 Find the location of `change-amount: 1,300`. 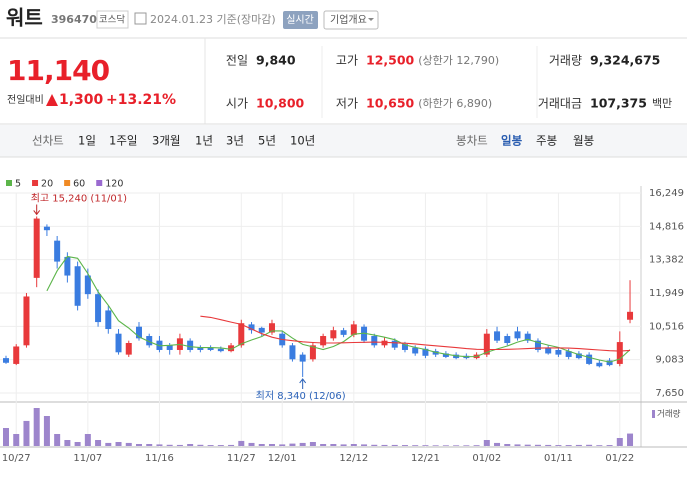

change-amount: 1,300 is located at coordinates (81, 100).